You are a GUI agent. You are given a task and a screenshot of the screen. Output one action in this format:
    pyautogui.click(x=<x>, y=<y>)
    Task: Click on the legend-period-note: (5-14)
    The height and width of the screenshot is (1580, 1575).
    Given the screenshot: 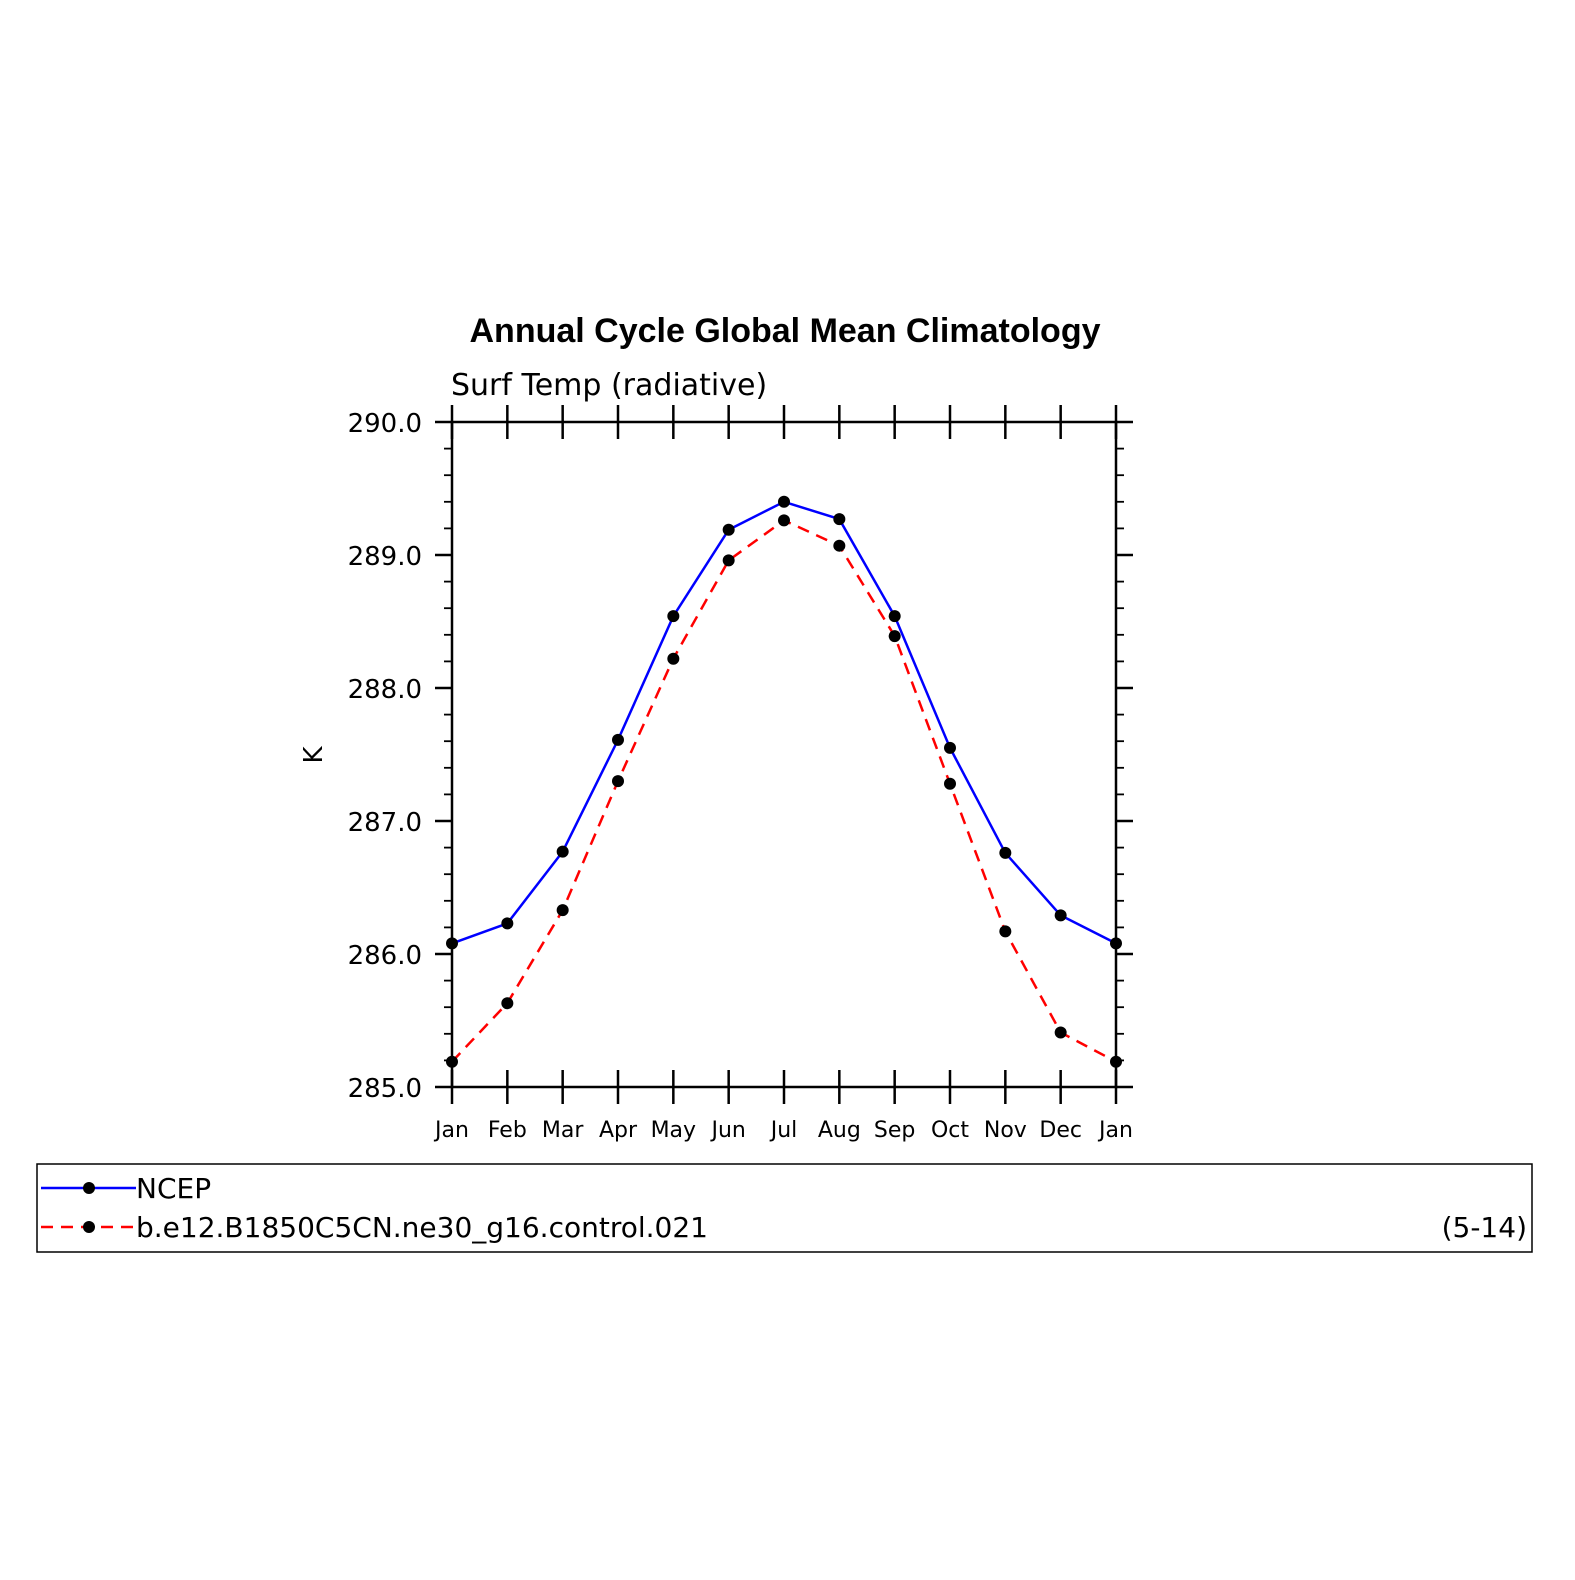 What is the action you would take?
    pyautogui.click(x=1484, y=1227)
    